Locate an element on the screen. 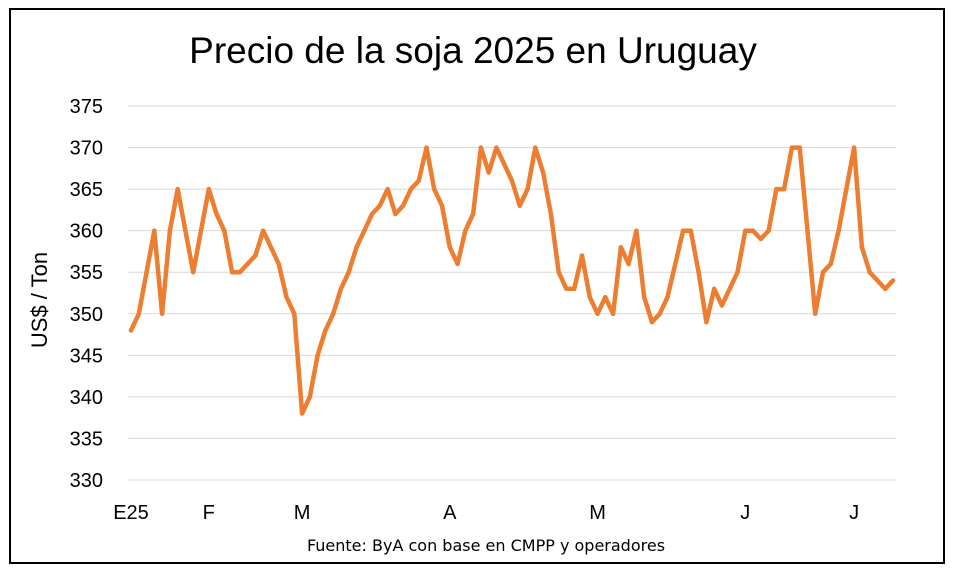  y-tick-label: 345 is located at coordinates (86, 356).